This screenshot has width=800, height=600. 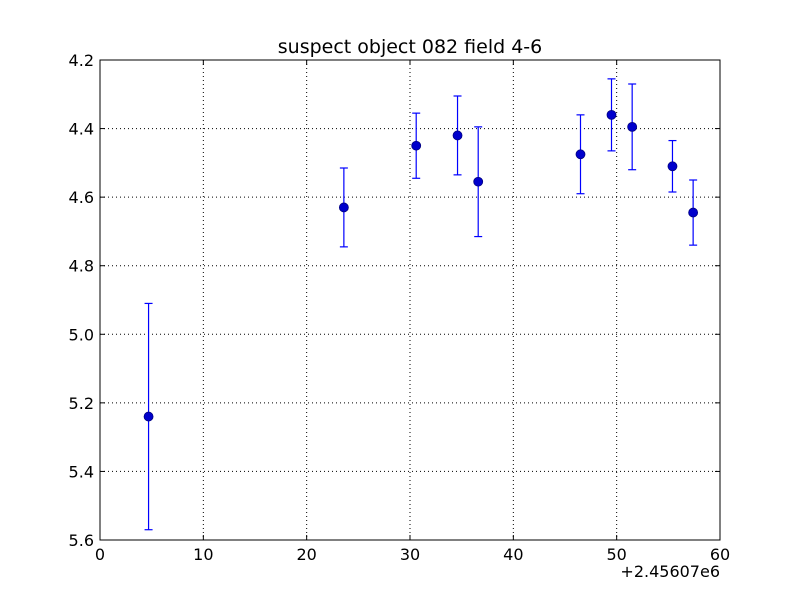 I want to click on x-tick-label: 20, so click(x=306, y=554).